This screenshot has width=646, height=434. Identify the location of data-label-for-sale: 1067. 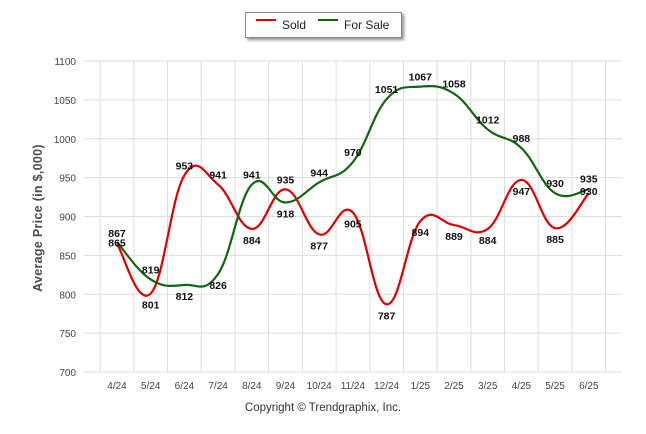
(421, 78).